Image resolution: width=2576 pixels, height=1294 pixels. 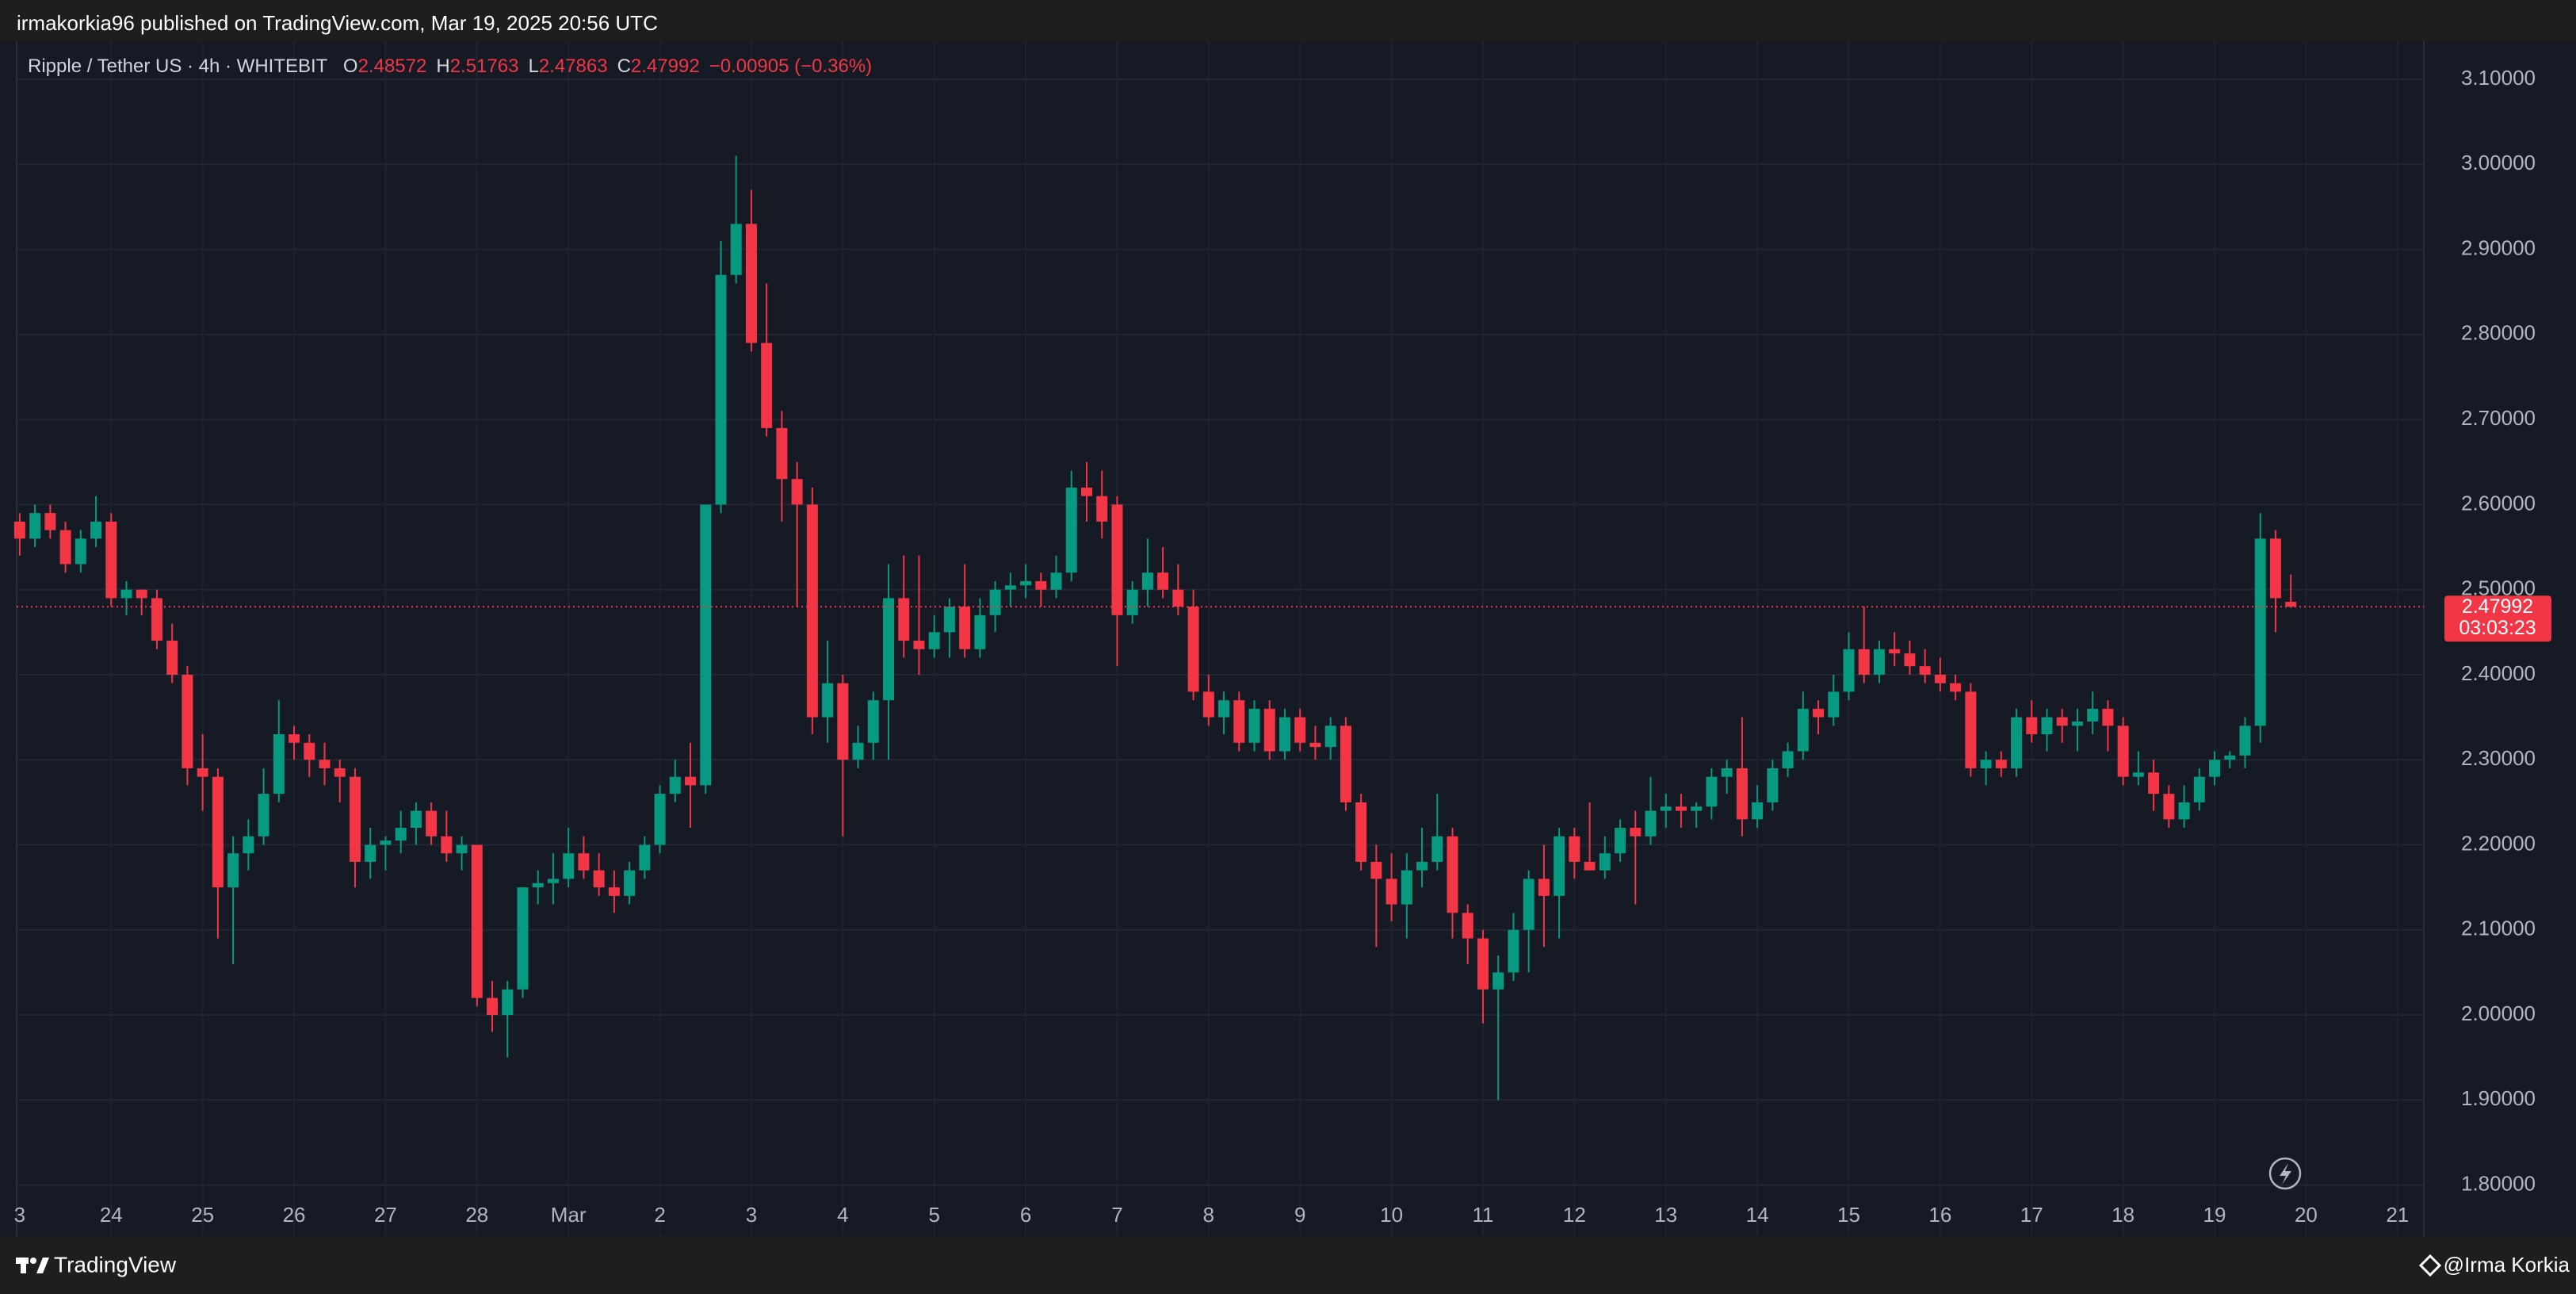 I want to click on x-tick-label: 28, so click(x=477, y=1215).